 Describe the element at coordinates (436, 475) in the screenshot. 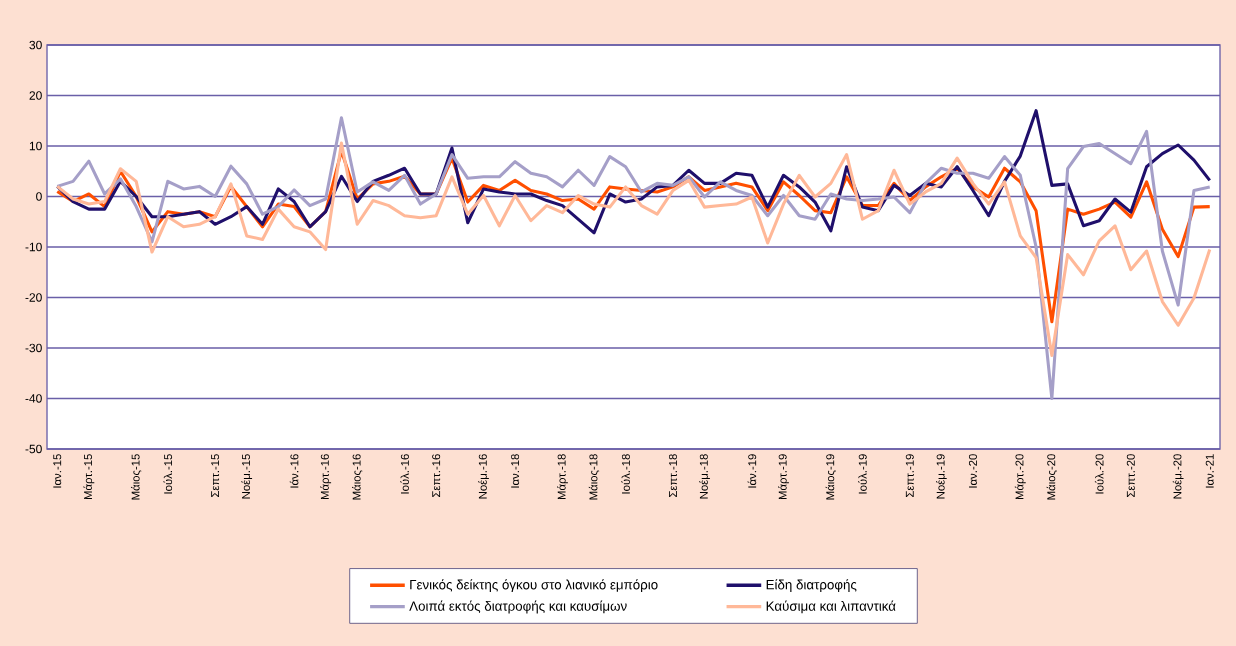

I see `x-tick-label: Σεπτ.-16` at that location.